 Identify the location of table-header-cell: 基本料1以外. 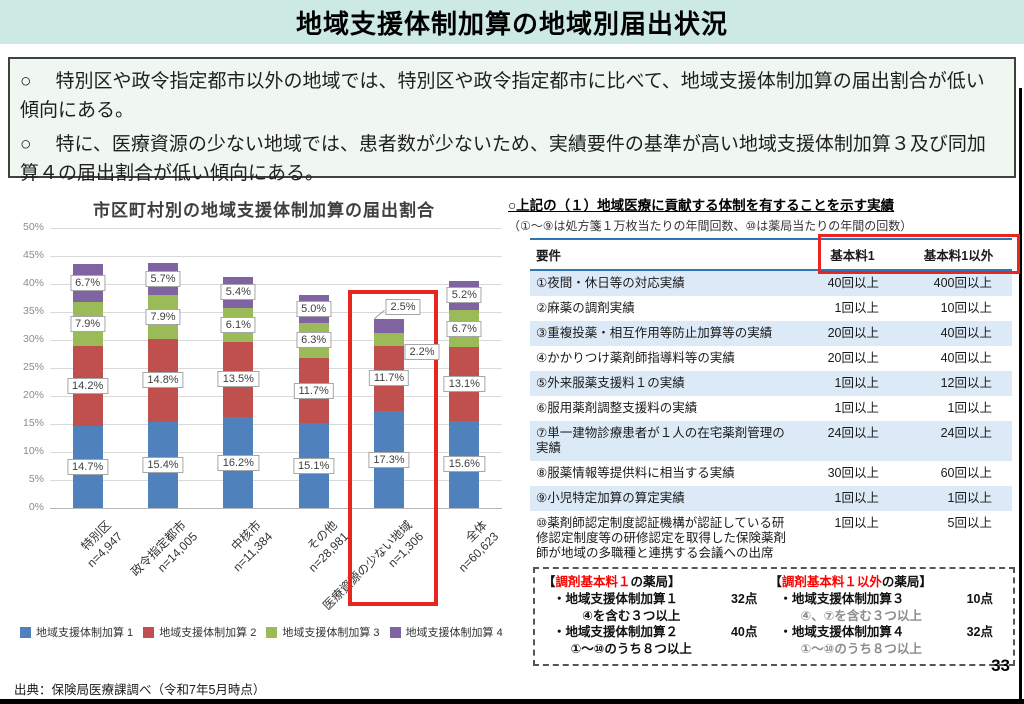
(958, 255).